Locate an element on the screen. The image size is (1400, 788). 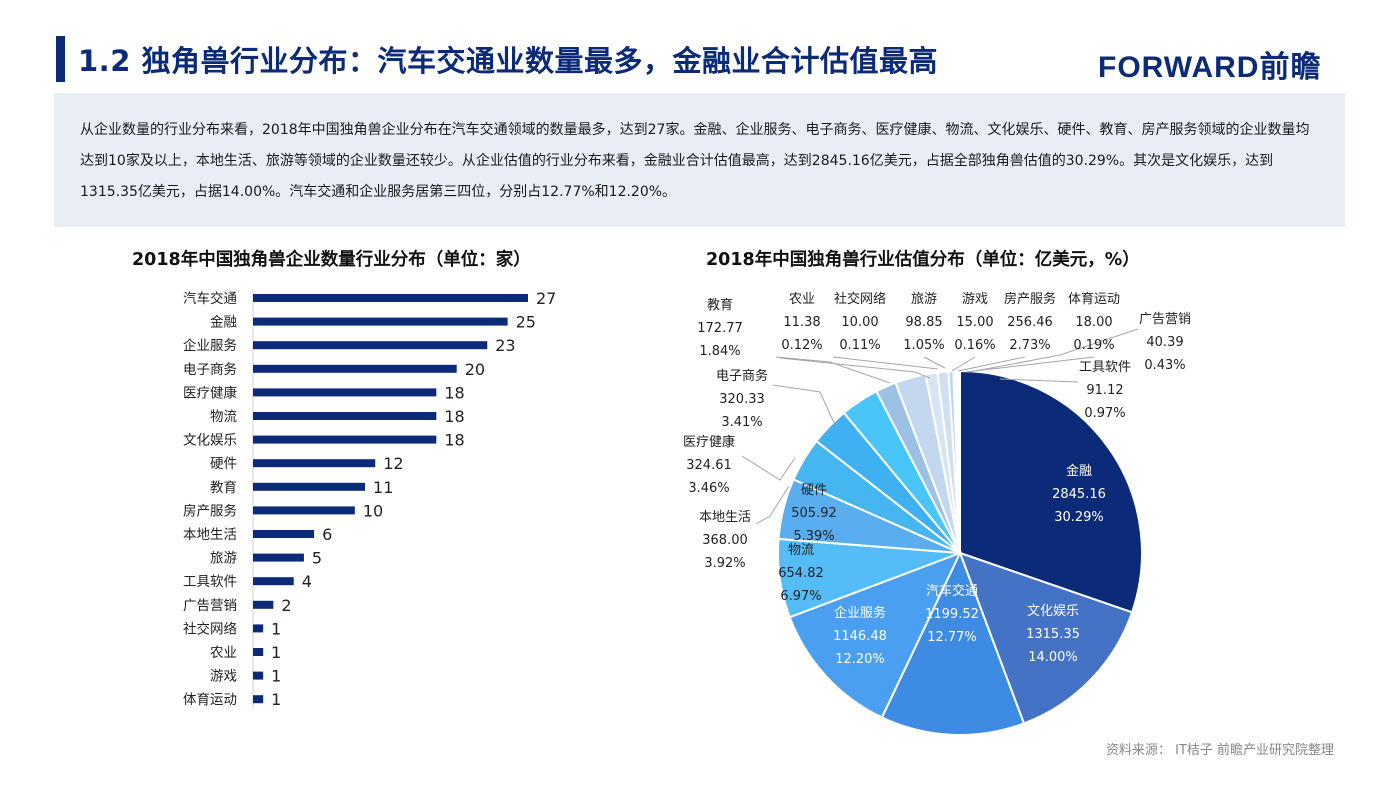
bar-category-label: 体育运动 is located at coordinates (210, 700).